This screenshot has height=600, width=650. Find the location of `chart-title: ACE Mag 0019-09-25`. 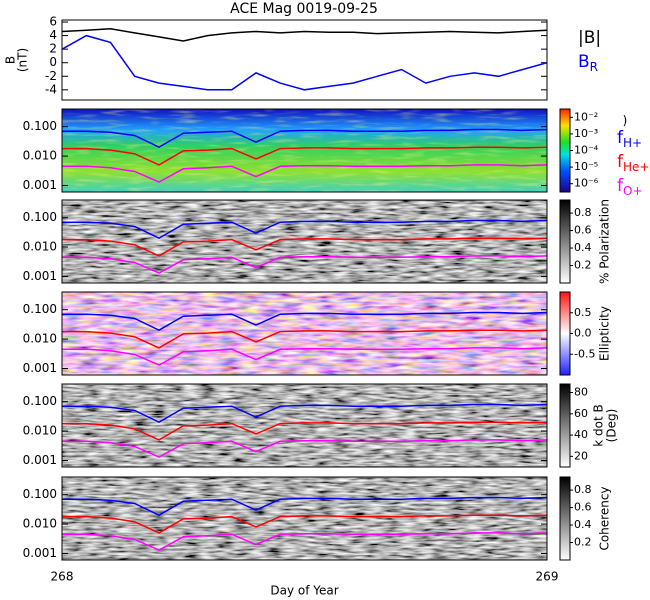

chart-title: ACE Mag 0019-09-25 is located at coordinates (304, 9).